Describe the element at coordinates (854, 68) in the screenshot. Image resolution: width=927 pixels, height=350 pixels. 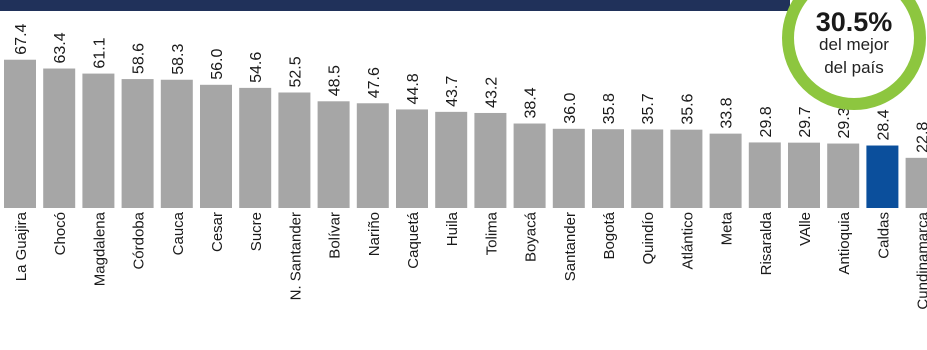
I see `badge-line-2: del país` at that location.